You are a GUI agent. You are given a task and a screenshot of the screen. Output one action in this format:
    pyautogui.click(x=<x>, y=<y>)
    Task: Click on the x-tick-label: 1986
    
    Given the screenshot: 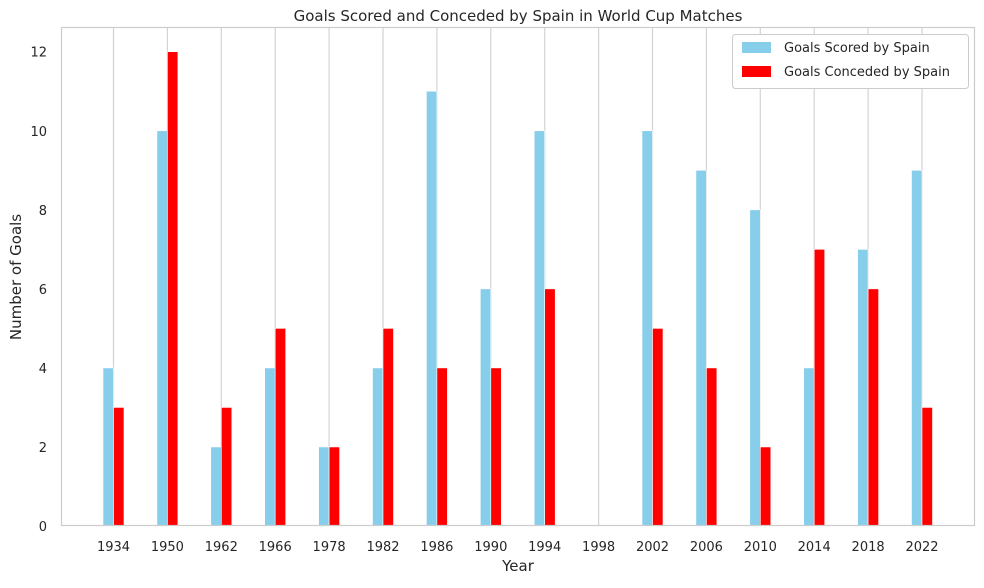 What is the action you would take?
    pyautogui.click(x=436, y=547)
    